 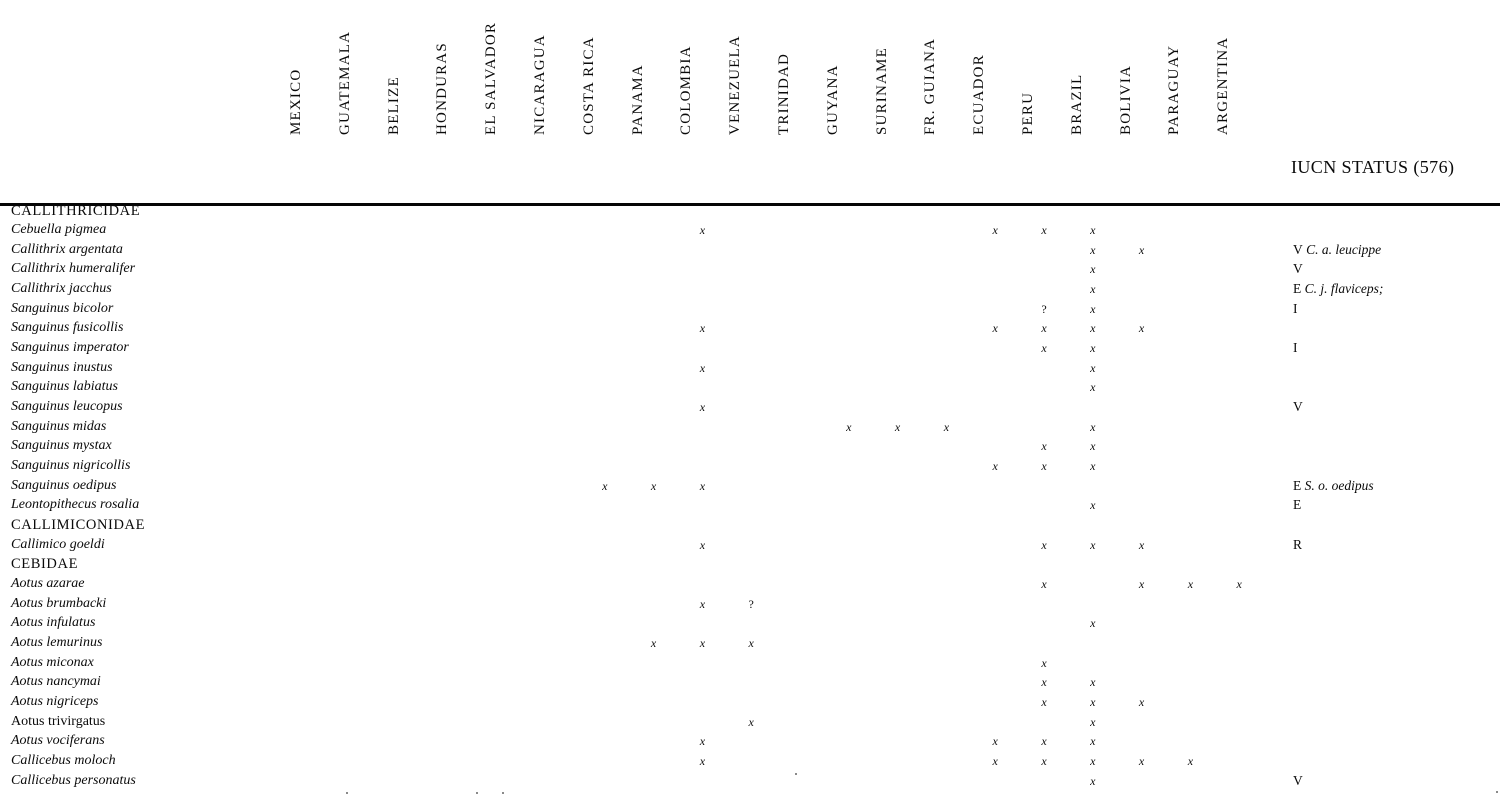 What do you see at coordinates (540, 84) in the screenshot?
I see `country-header-nicaragua: NICARAGUA` at bounding box center [540, 84].